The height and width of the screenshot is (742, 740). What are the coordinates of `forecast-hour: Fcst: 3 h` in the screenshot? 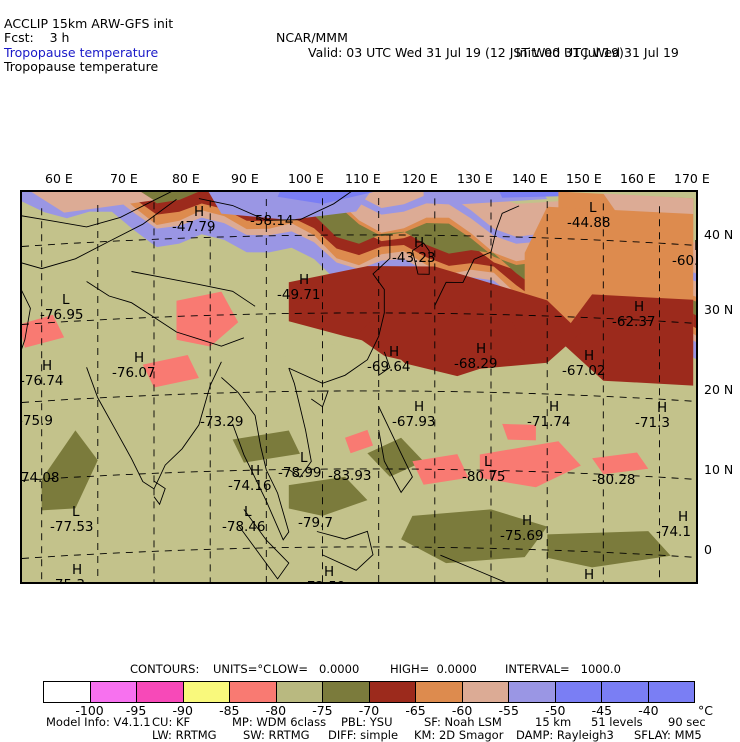 It's located at (37, 37).